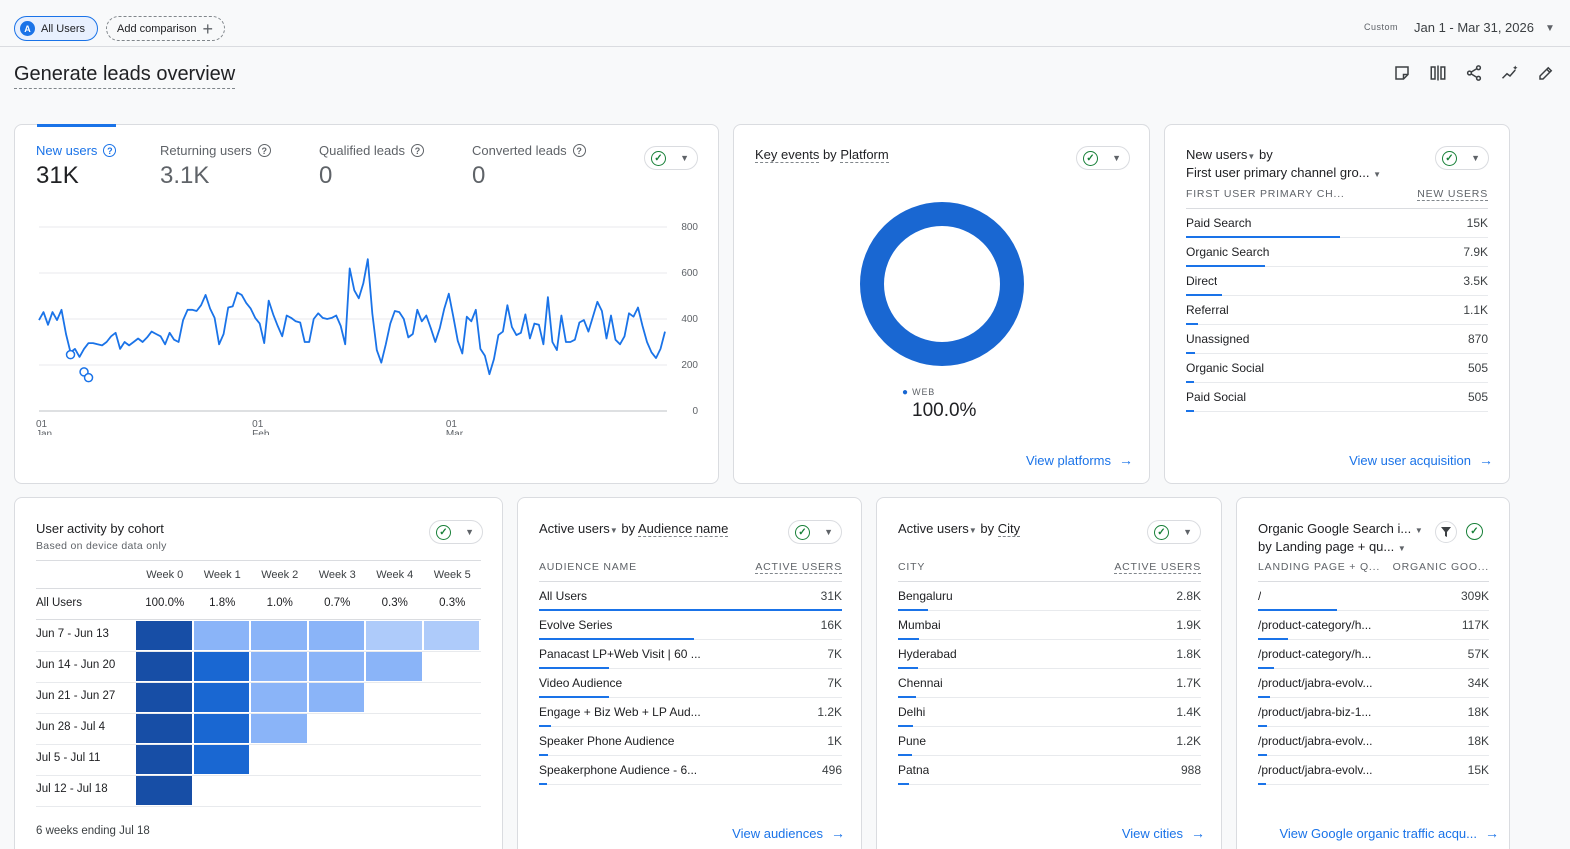 The height and width of the screenshot is (849, 1570). Describe the element at coordinates (76, 665) in the screenshot. I see `cohort-row-label: Jun 14 - Jun 20` at that location.